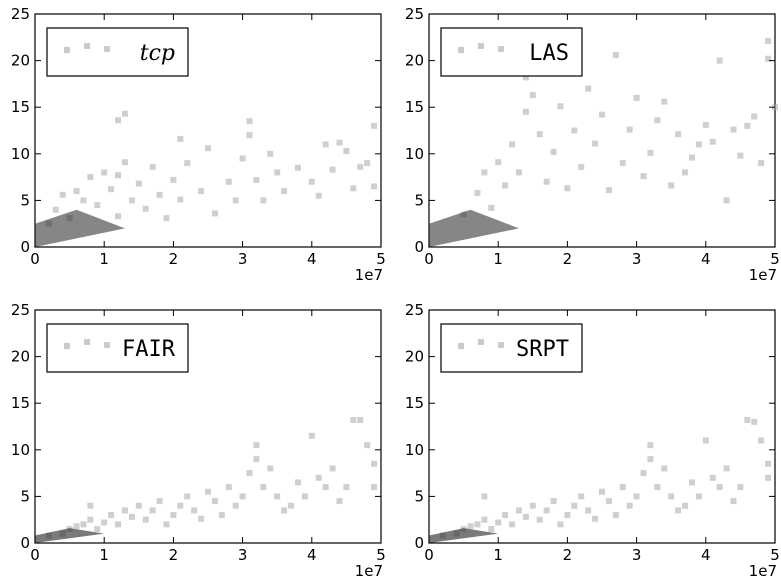 This screenshot has height=577, width=781. I want to click on x-tick-label: 4, so click(312, 555).